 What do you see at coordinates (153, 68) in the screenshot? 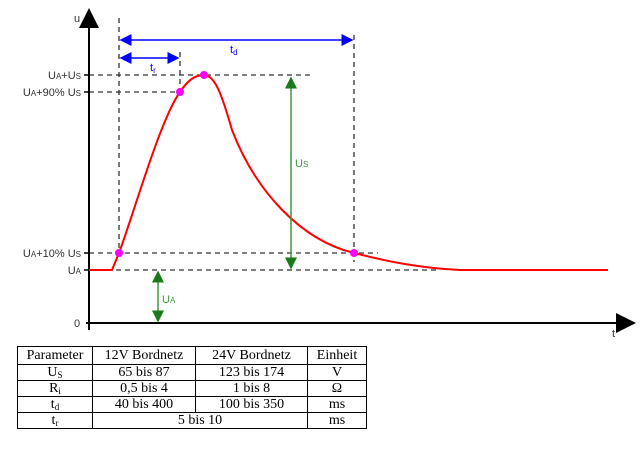
I see `tr-label: tr` at bounding box center [153, 68].